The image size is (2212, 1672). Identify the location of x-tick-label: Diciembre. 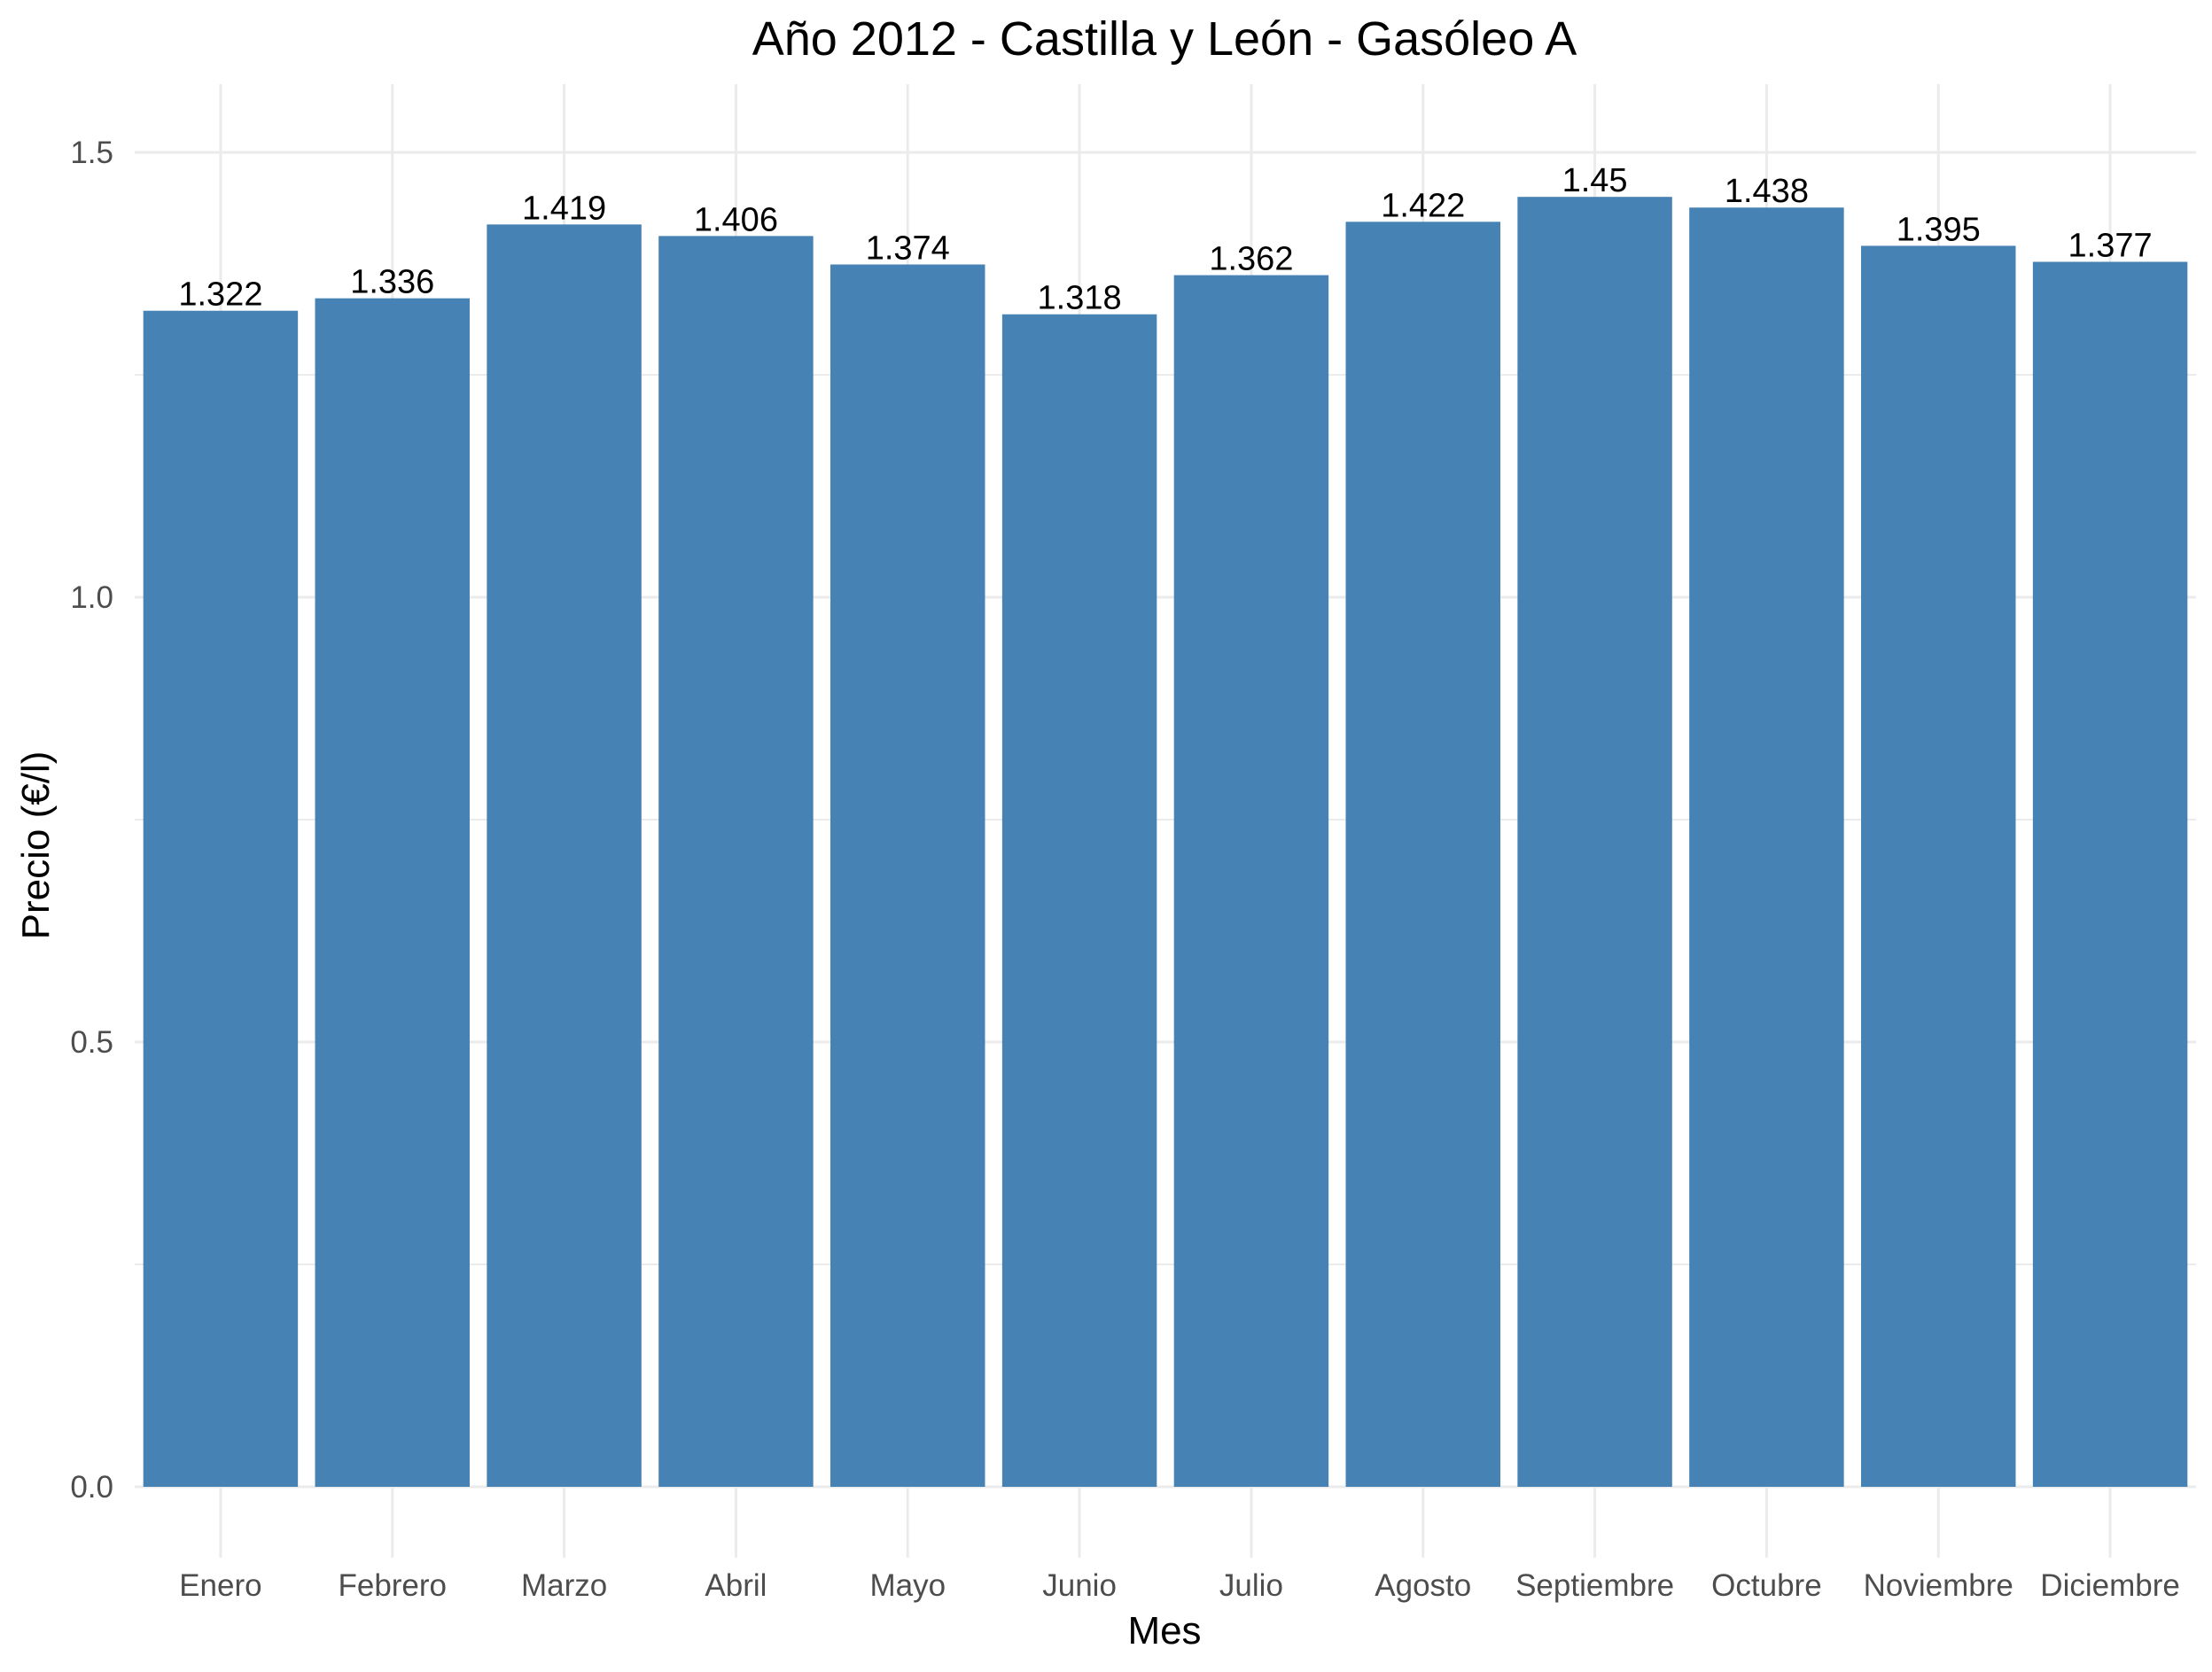
(2110, 1585).